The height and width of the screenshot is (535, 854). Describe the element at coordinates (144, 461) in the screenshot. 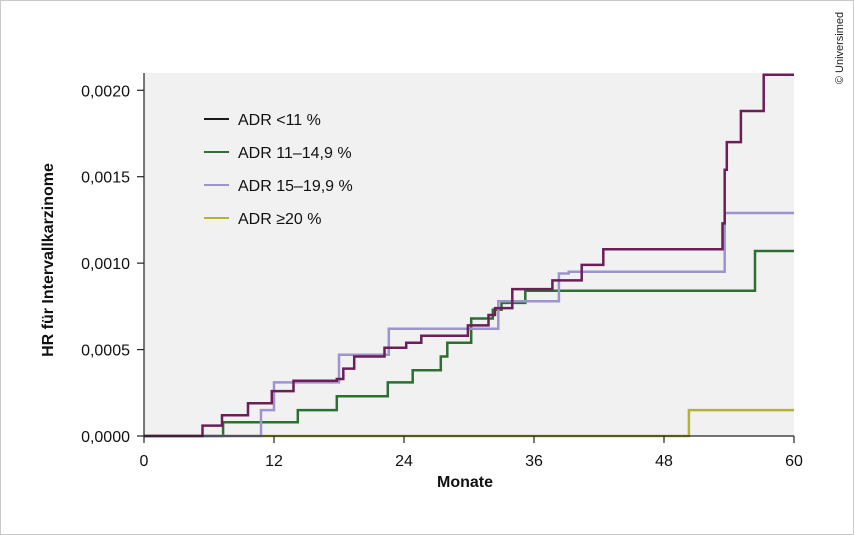

I see `x-tick-label-0: 0` at that location.